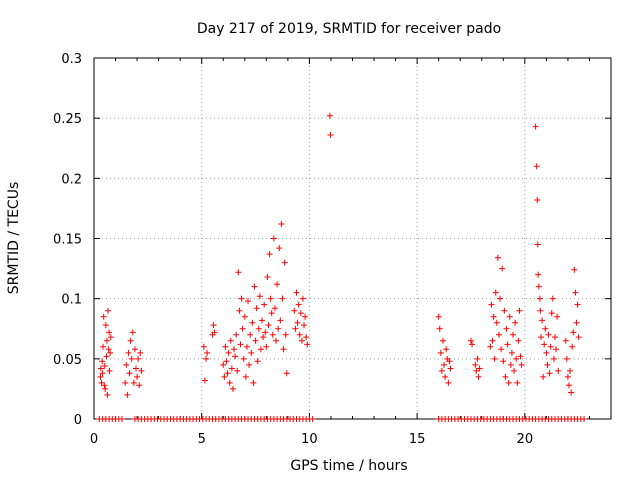 Image resolution: width=640 pixels, height=480 pixels. What do you see at coordinates (94, 439) in the screenshot?
I see `x-tick-label: 0` at bounding box center [94, 439].